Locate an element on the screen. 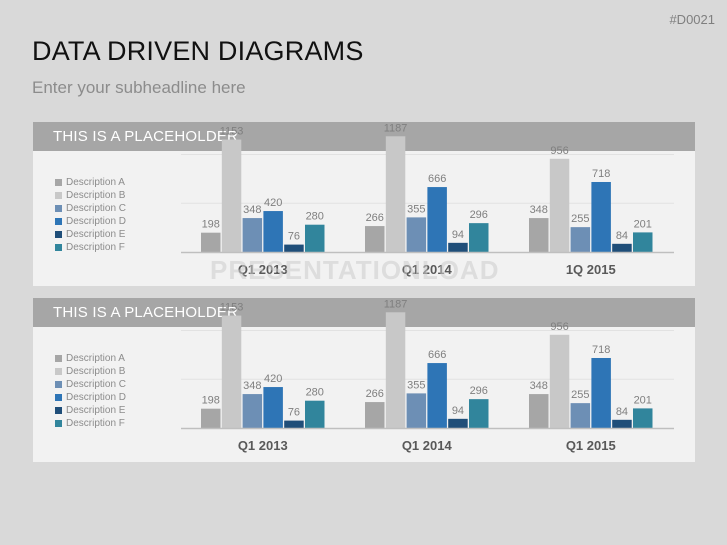 The height and width of the screenshot is (545, 727). data-label: 76 is located at coordinates (294, 237).